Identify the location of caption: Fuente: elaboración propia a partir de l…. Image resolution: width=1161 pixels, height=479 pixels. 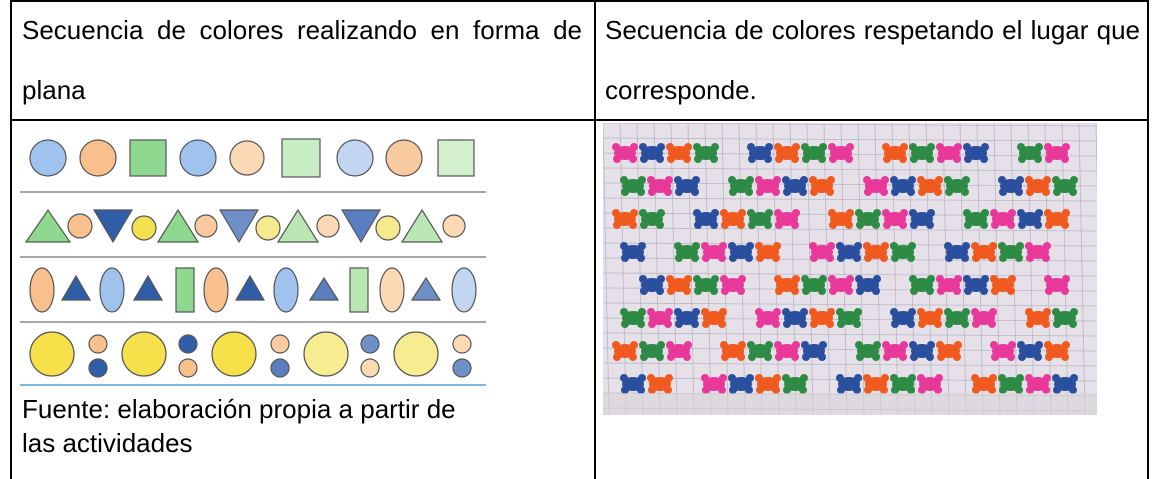
(239, 426).